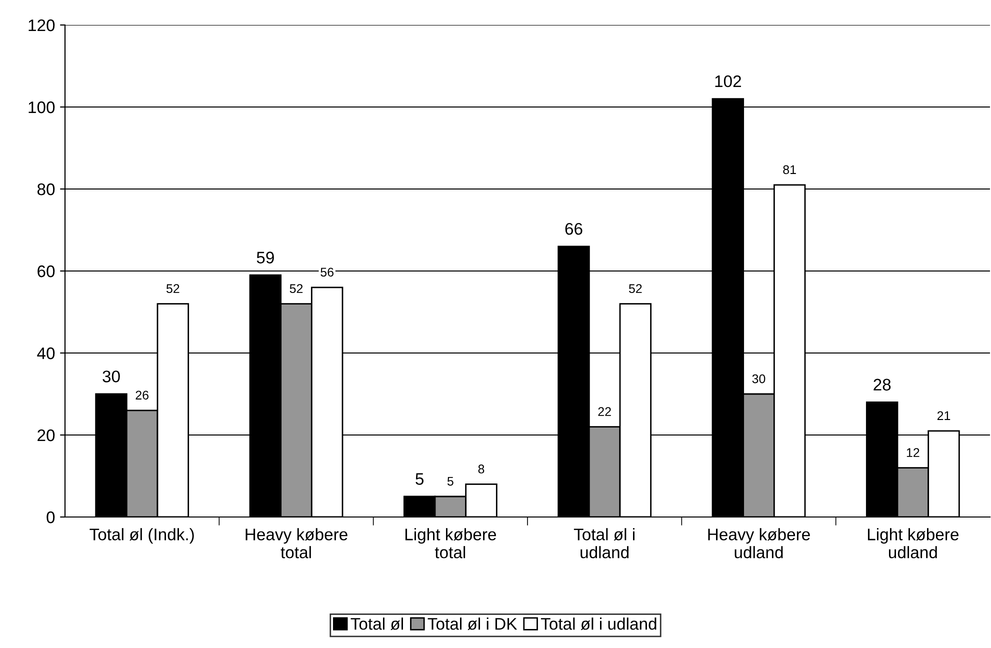  Describe the element at coordinates (142, 536) in the screenshot. I see `x-tick-label: Total øl (Indk.)` at that location.